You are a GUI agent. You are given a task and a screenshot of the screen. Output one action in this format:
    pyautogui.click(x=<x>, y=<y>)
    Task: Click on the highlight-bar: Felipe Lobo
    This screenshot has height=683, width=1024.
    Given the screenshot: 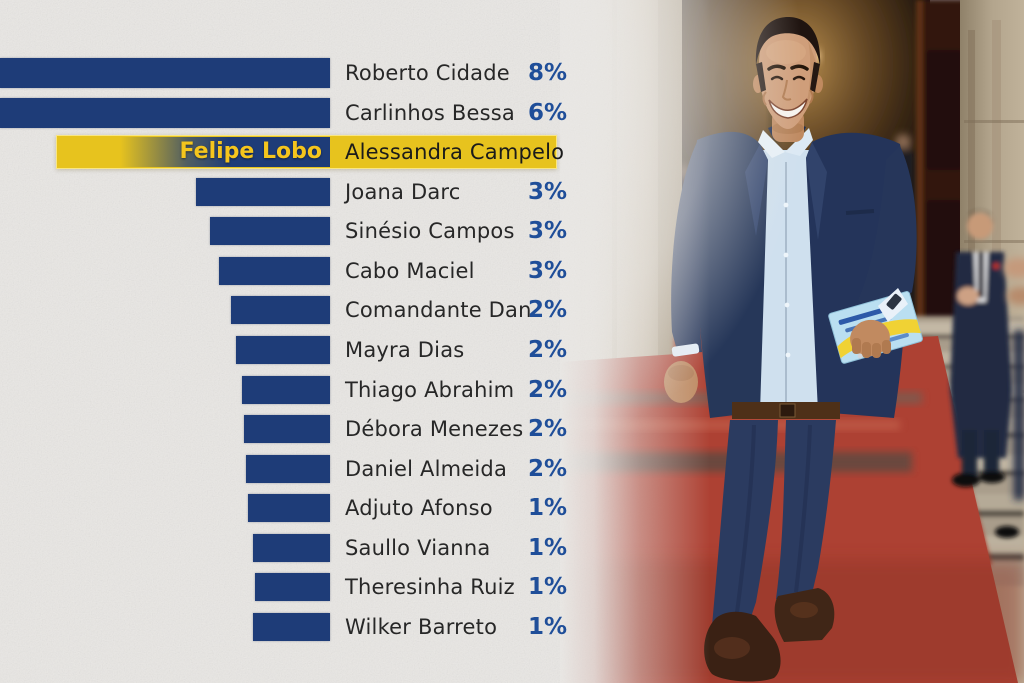 What is the action you would take?
    pyautogui.click(x=225, y=152)
    